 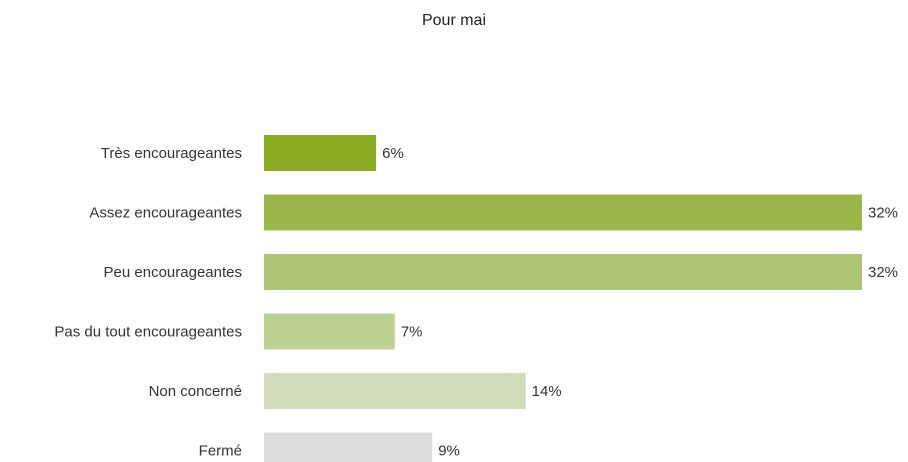 What do you see at coordinates (449, 451) in the screenshot?
I see `value-label: 9%` at bounding box center [449, 451].